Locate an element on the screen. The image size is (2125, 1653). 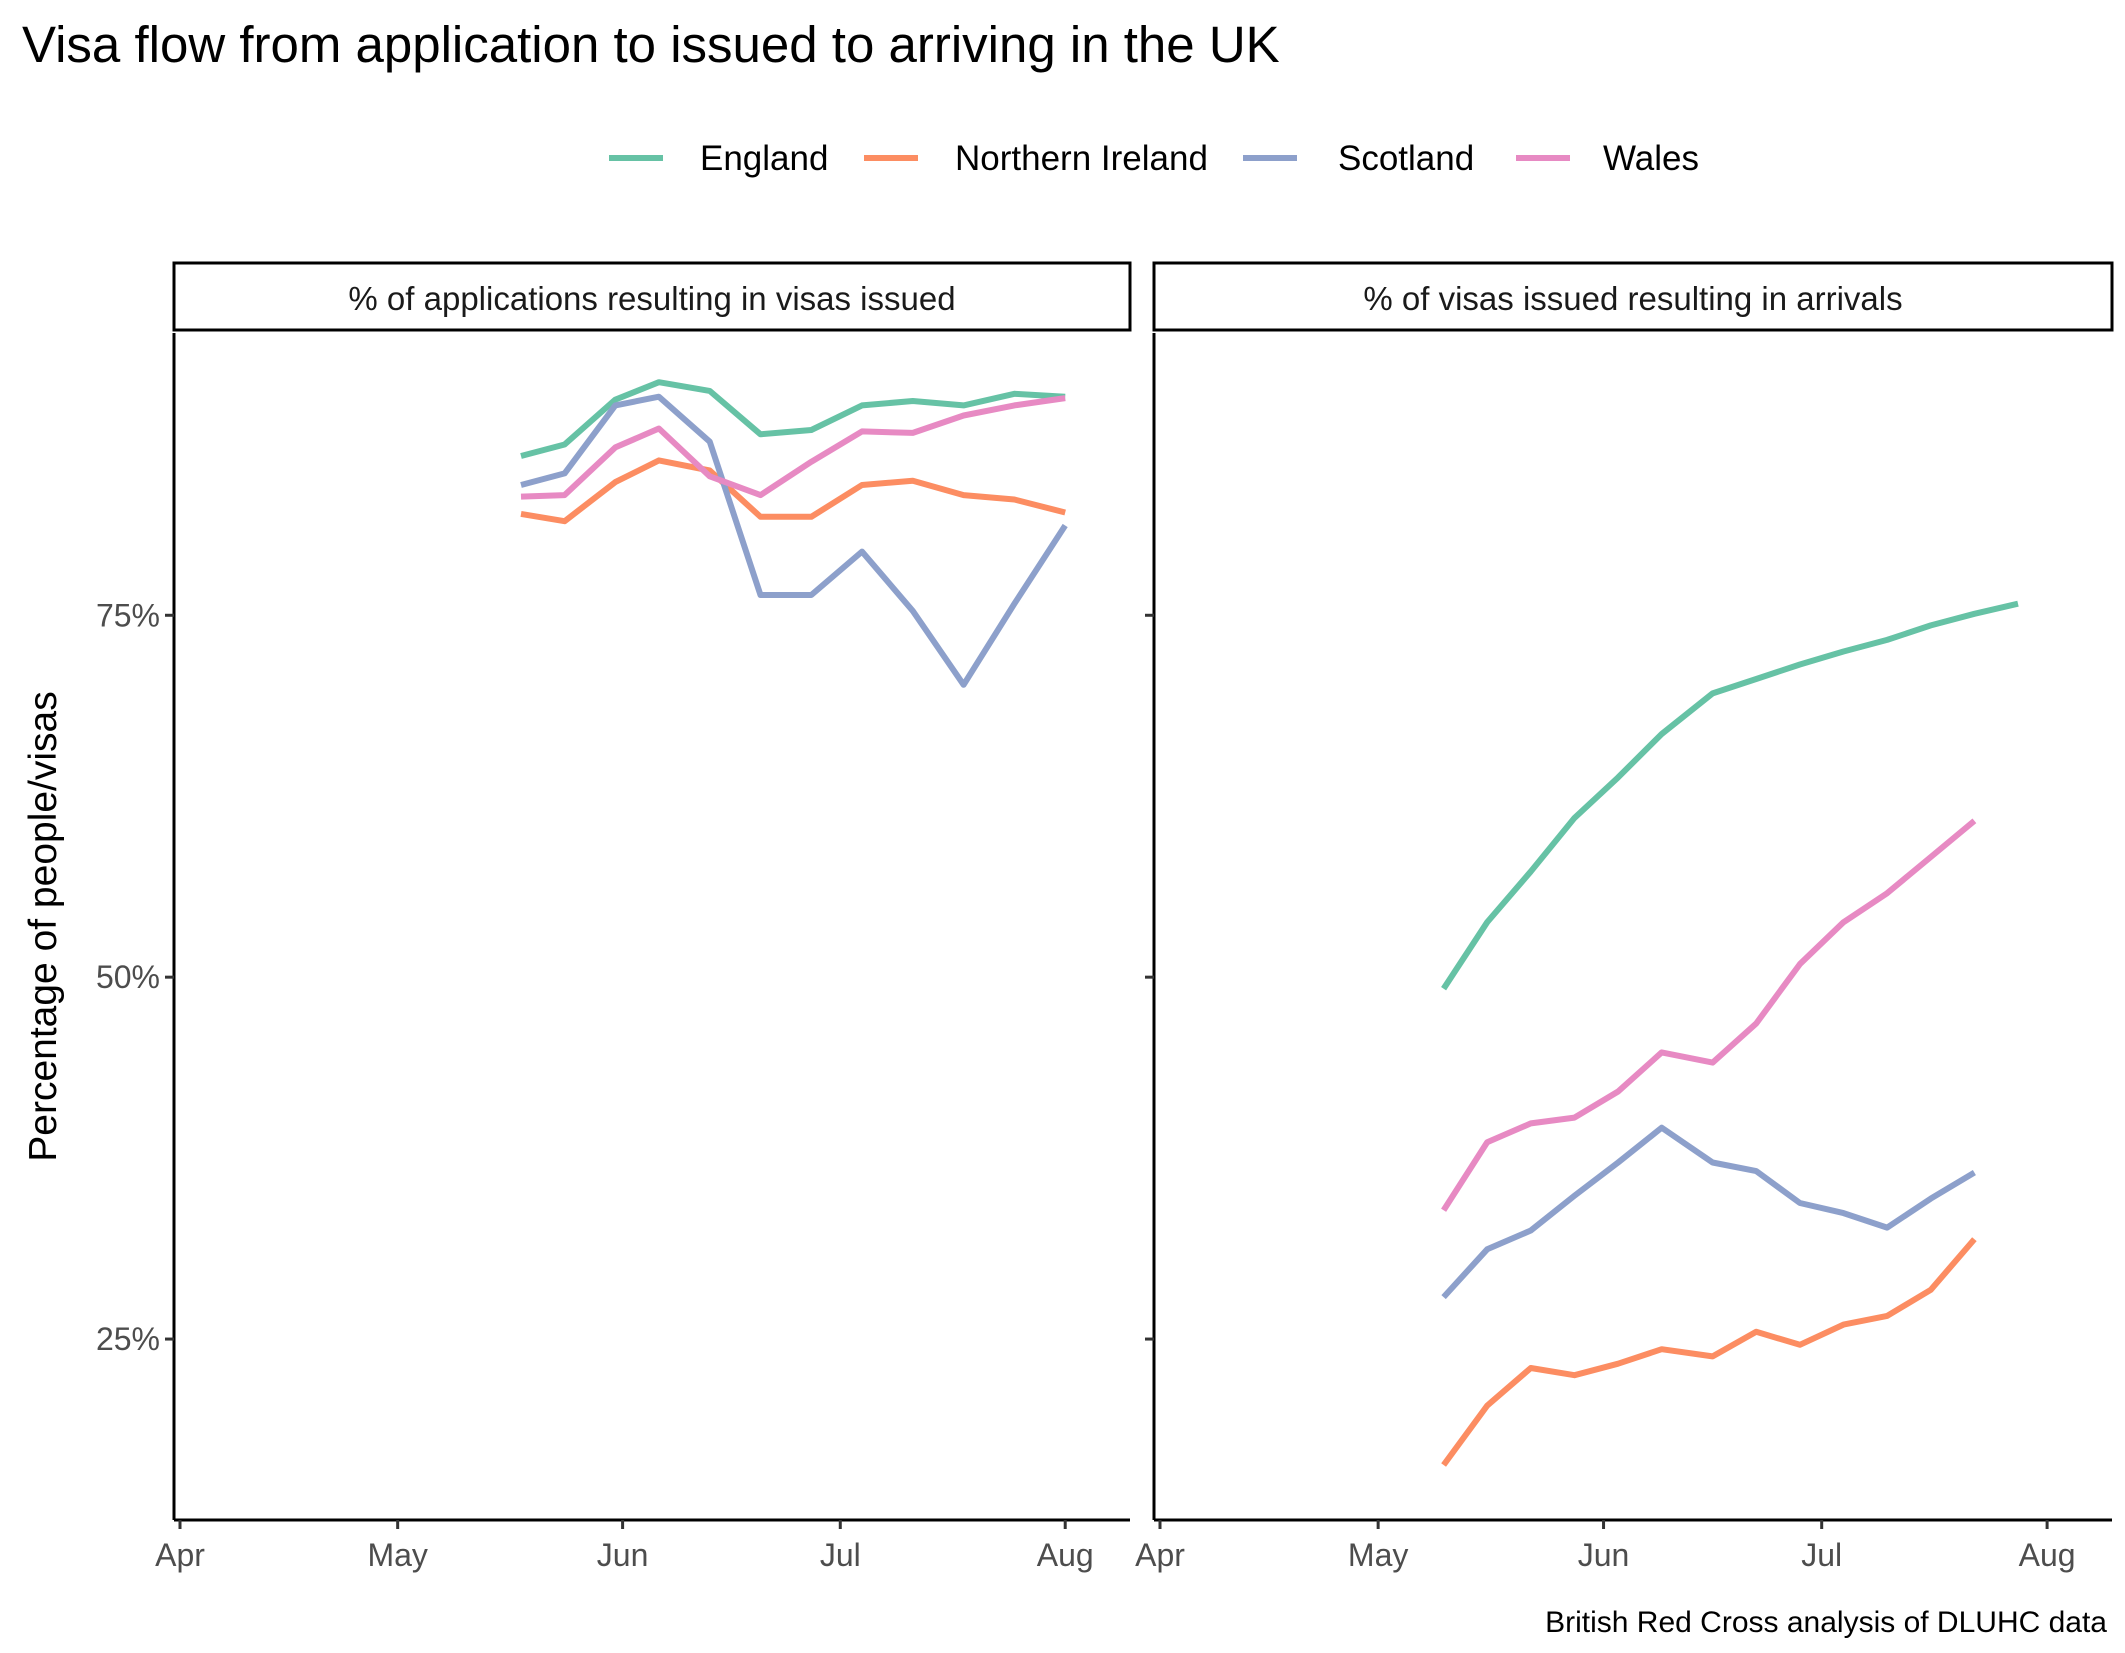
legend: England Northern Ireland Scotland Wales is located at coordinates (1154, 158).